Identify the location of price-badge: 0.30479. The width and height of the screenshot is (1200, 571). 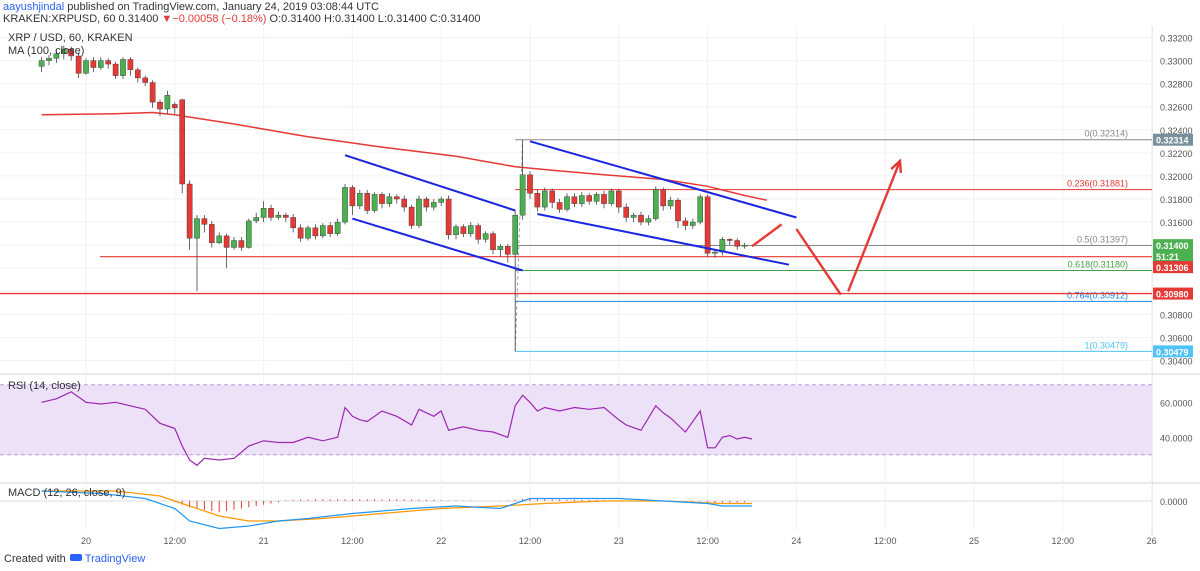
(1173, 351).